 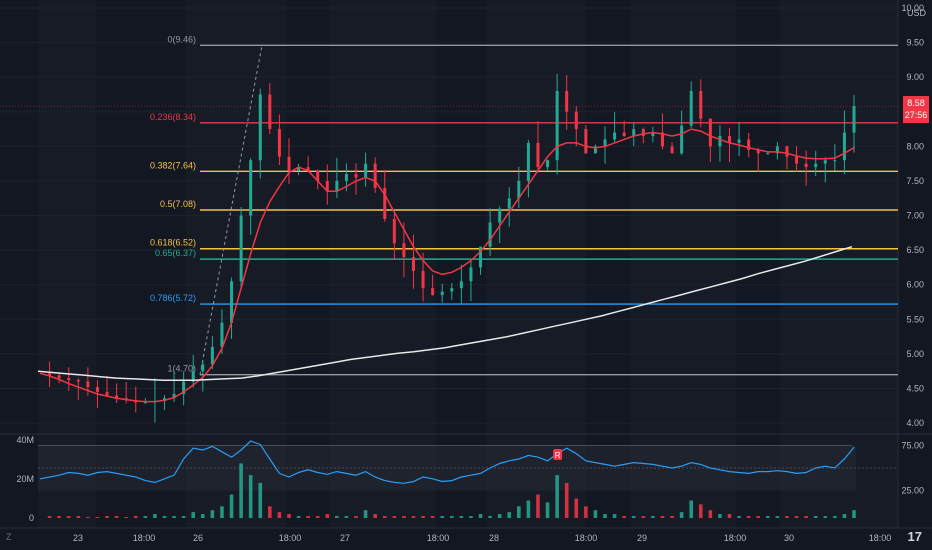 What do you see at coordinates (915, 43) in the screenshot?
I see `price-tick-label: 9.50` at bounding box center [915, 43].